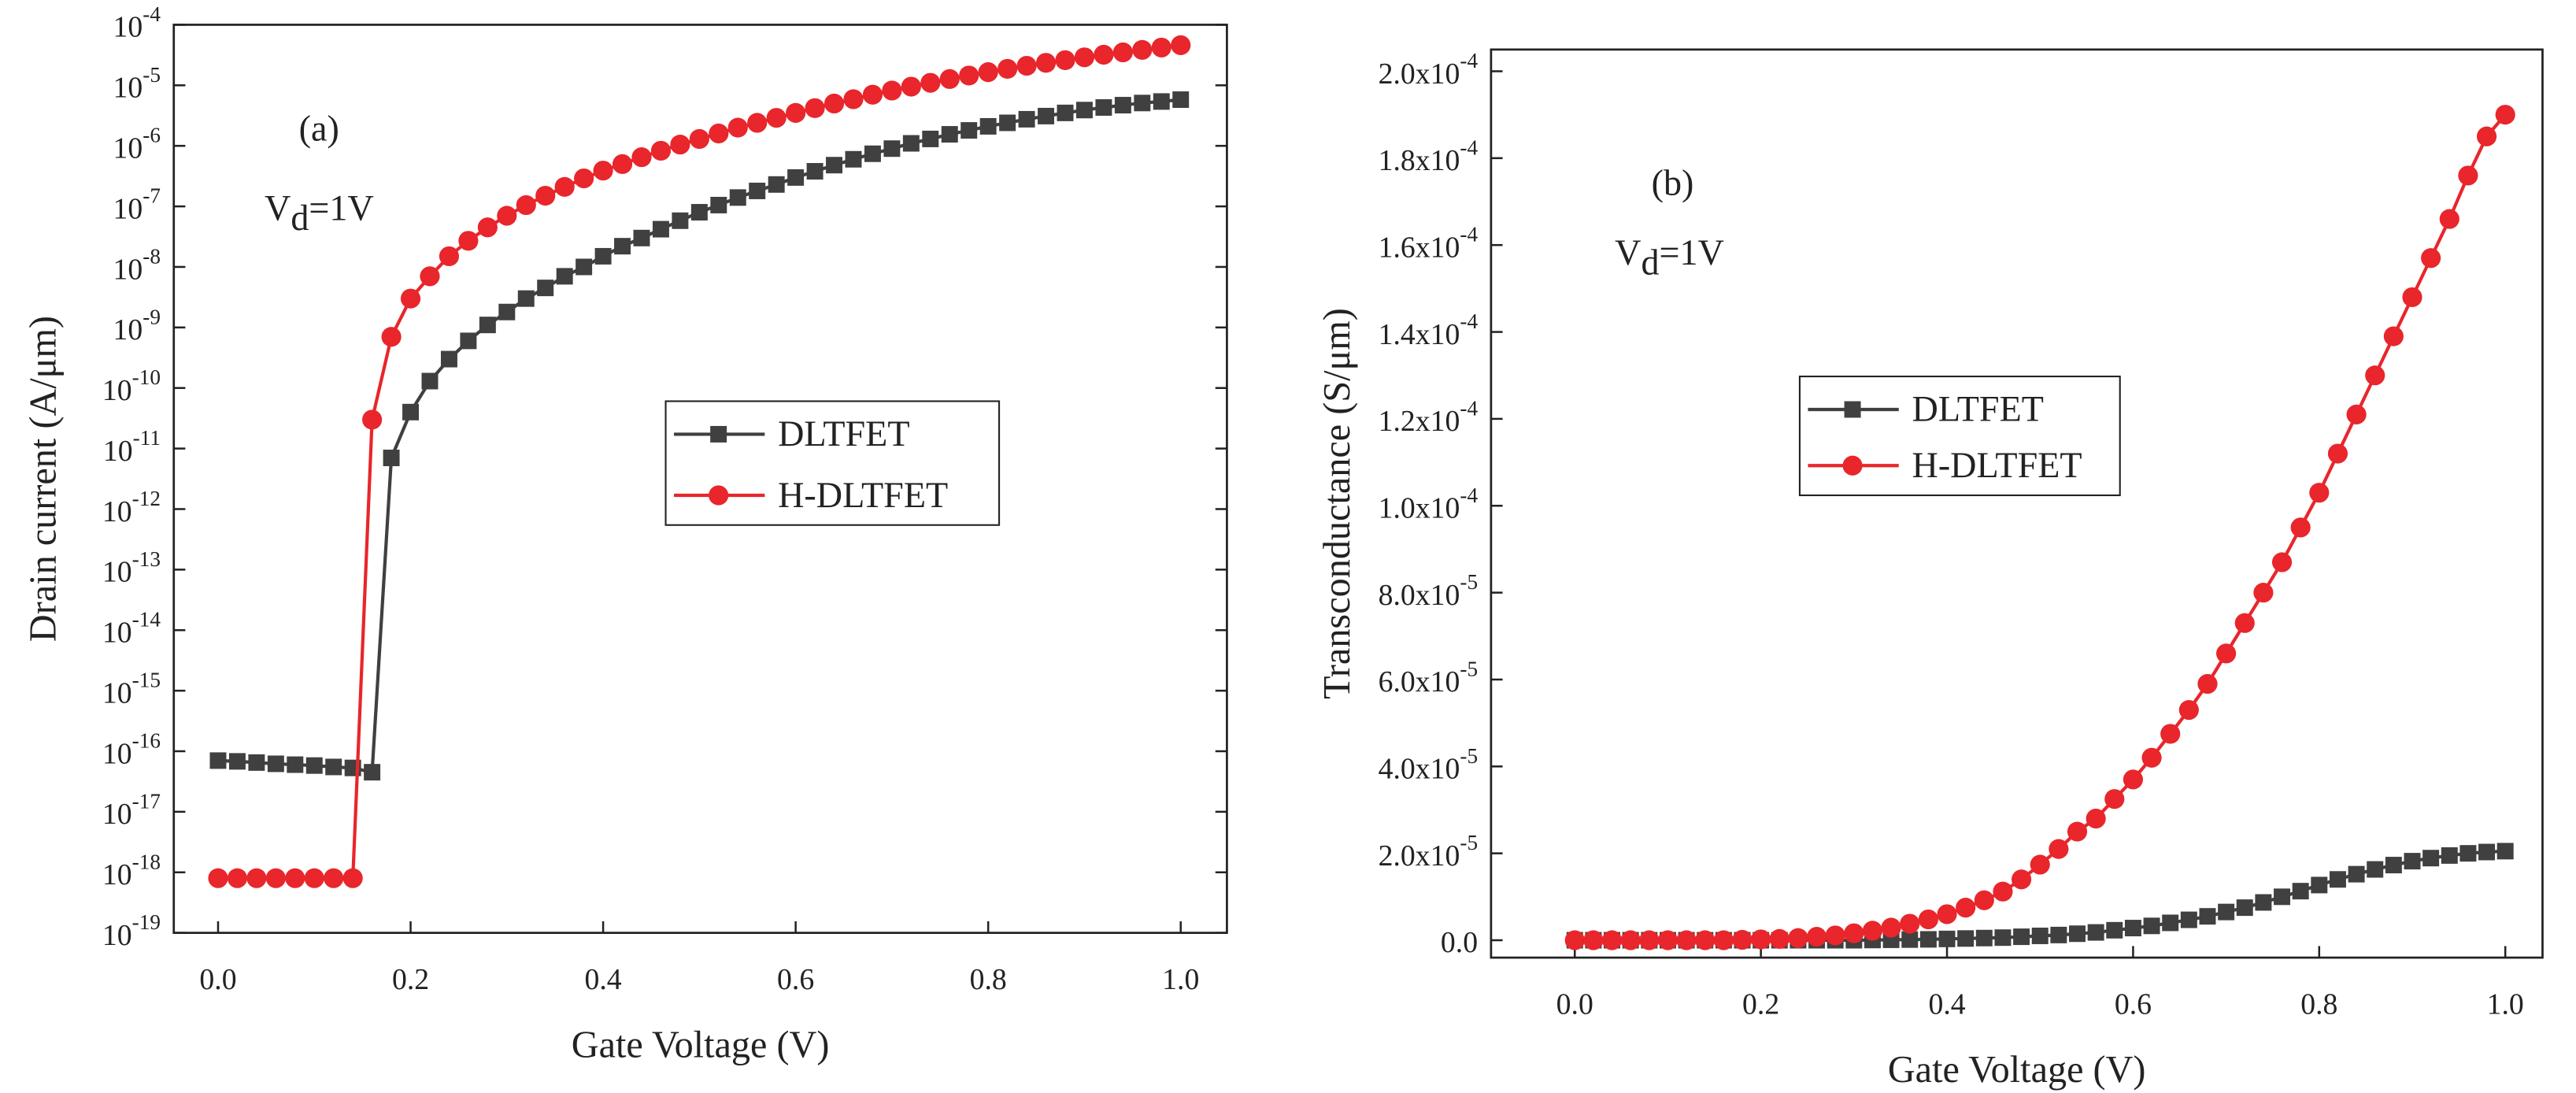 The height and width of the screenshot is (1093, 2576). What do you see at coordinates (1852, 465) in the screenshot?
I see `legend-marker` at bounding box center [1852, 465].